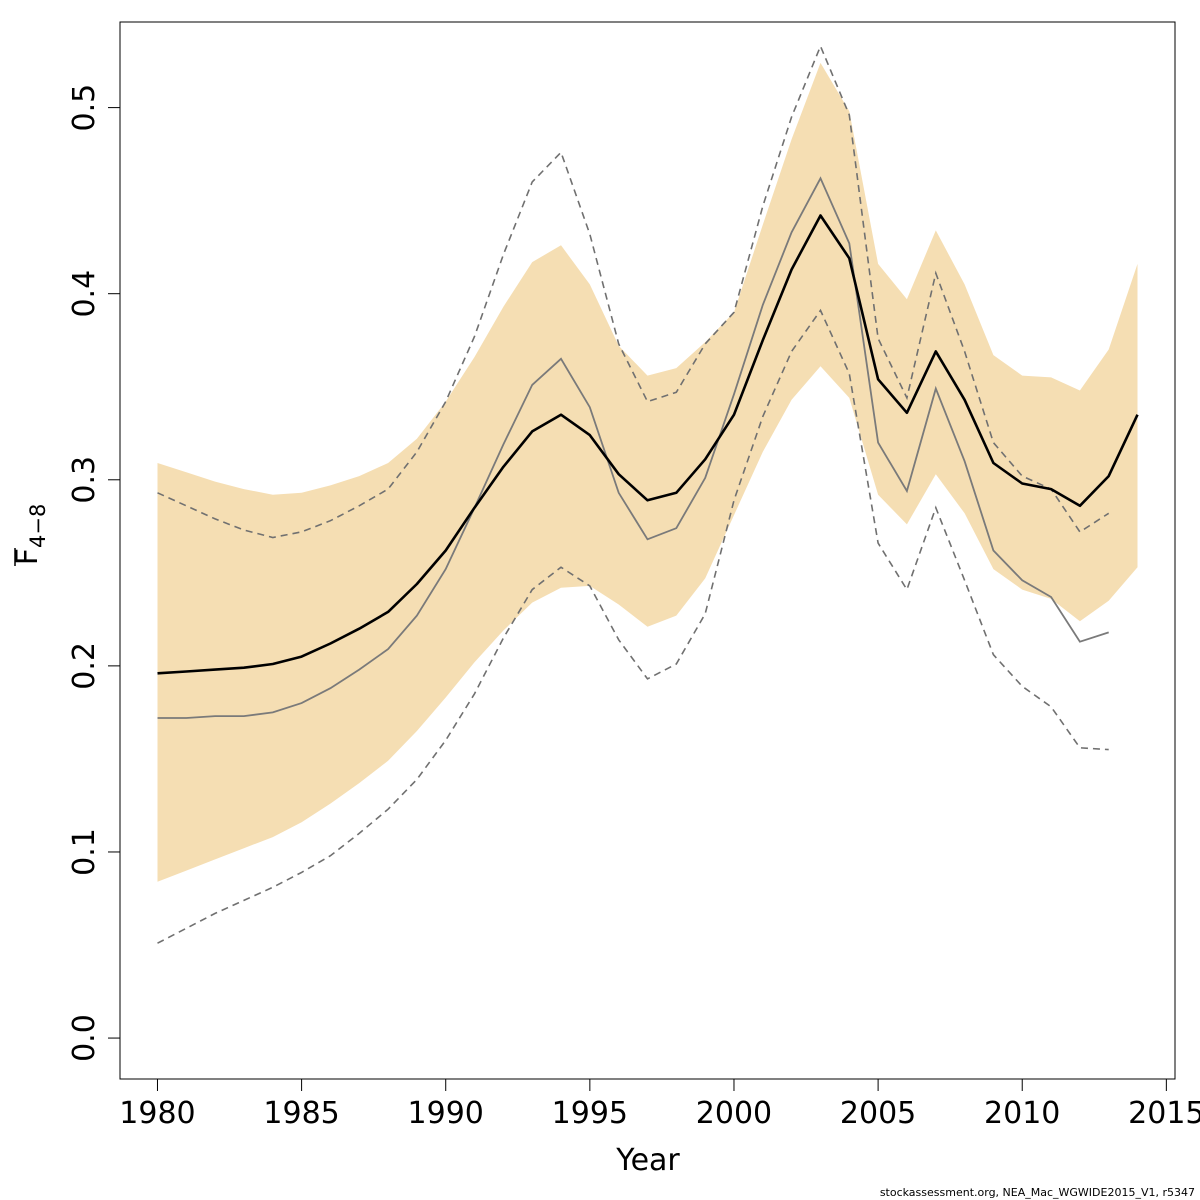 This screenshot has width=1200, height=1200. Describe the element at coordinates (301, 1113) in the screenshot. I see `x-tick-label-1985: 1985` at that location.